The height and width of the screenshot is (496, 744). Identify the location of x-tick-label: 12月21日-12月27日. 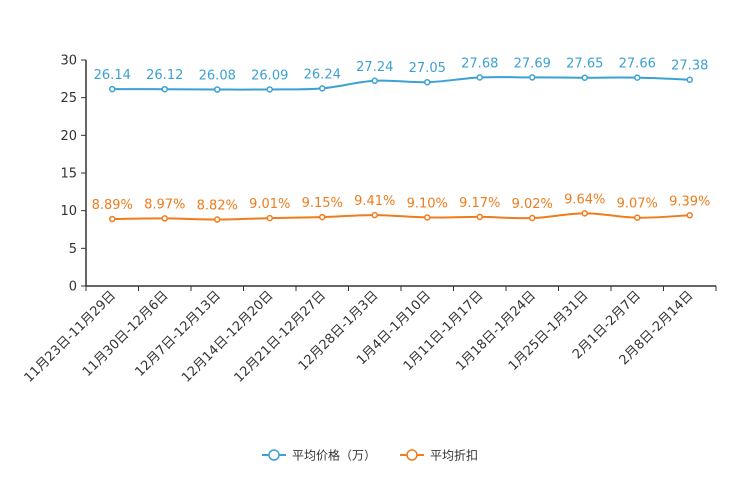
(280, 336).